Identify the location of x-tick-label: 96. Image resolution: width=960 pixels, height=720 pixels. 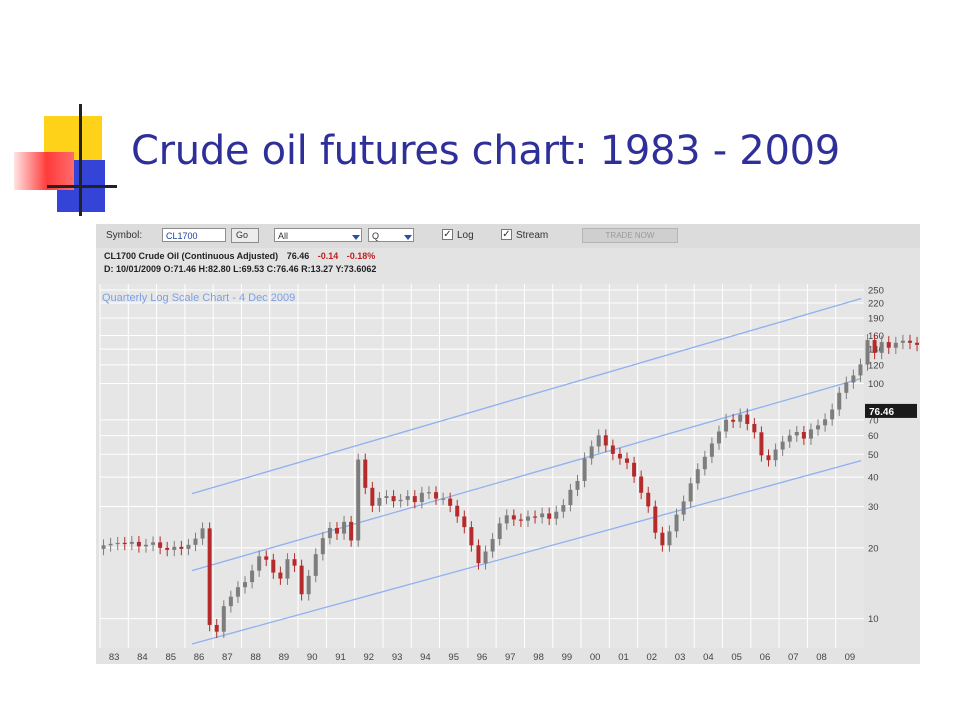
(482, 657).